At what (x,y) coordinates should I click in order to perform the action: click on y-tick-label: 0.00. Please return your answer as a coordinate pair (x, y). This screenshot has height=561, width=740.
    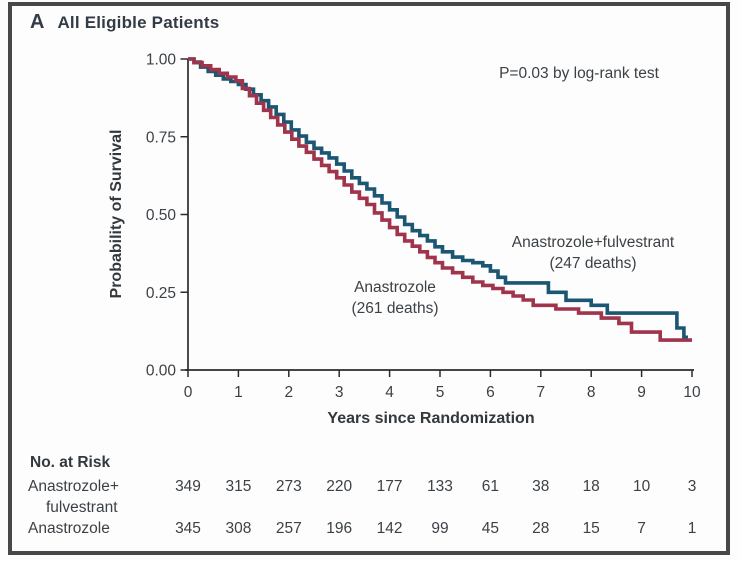
    Looking at the image, I should click on (161, 371).